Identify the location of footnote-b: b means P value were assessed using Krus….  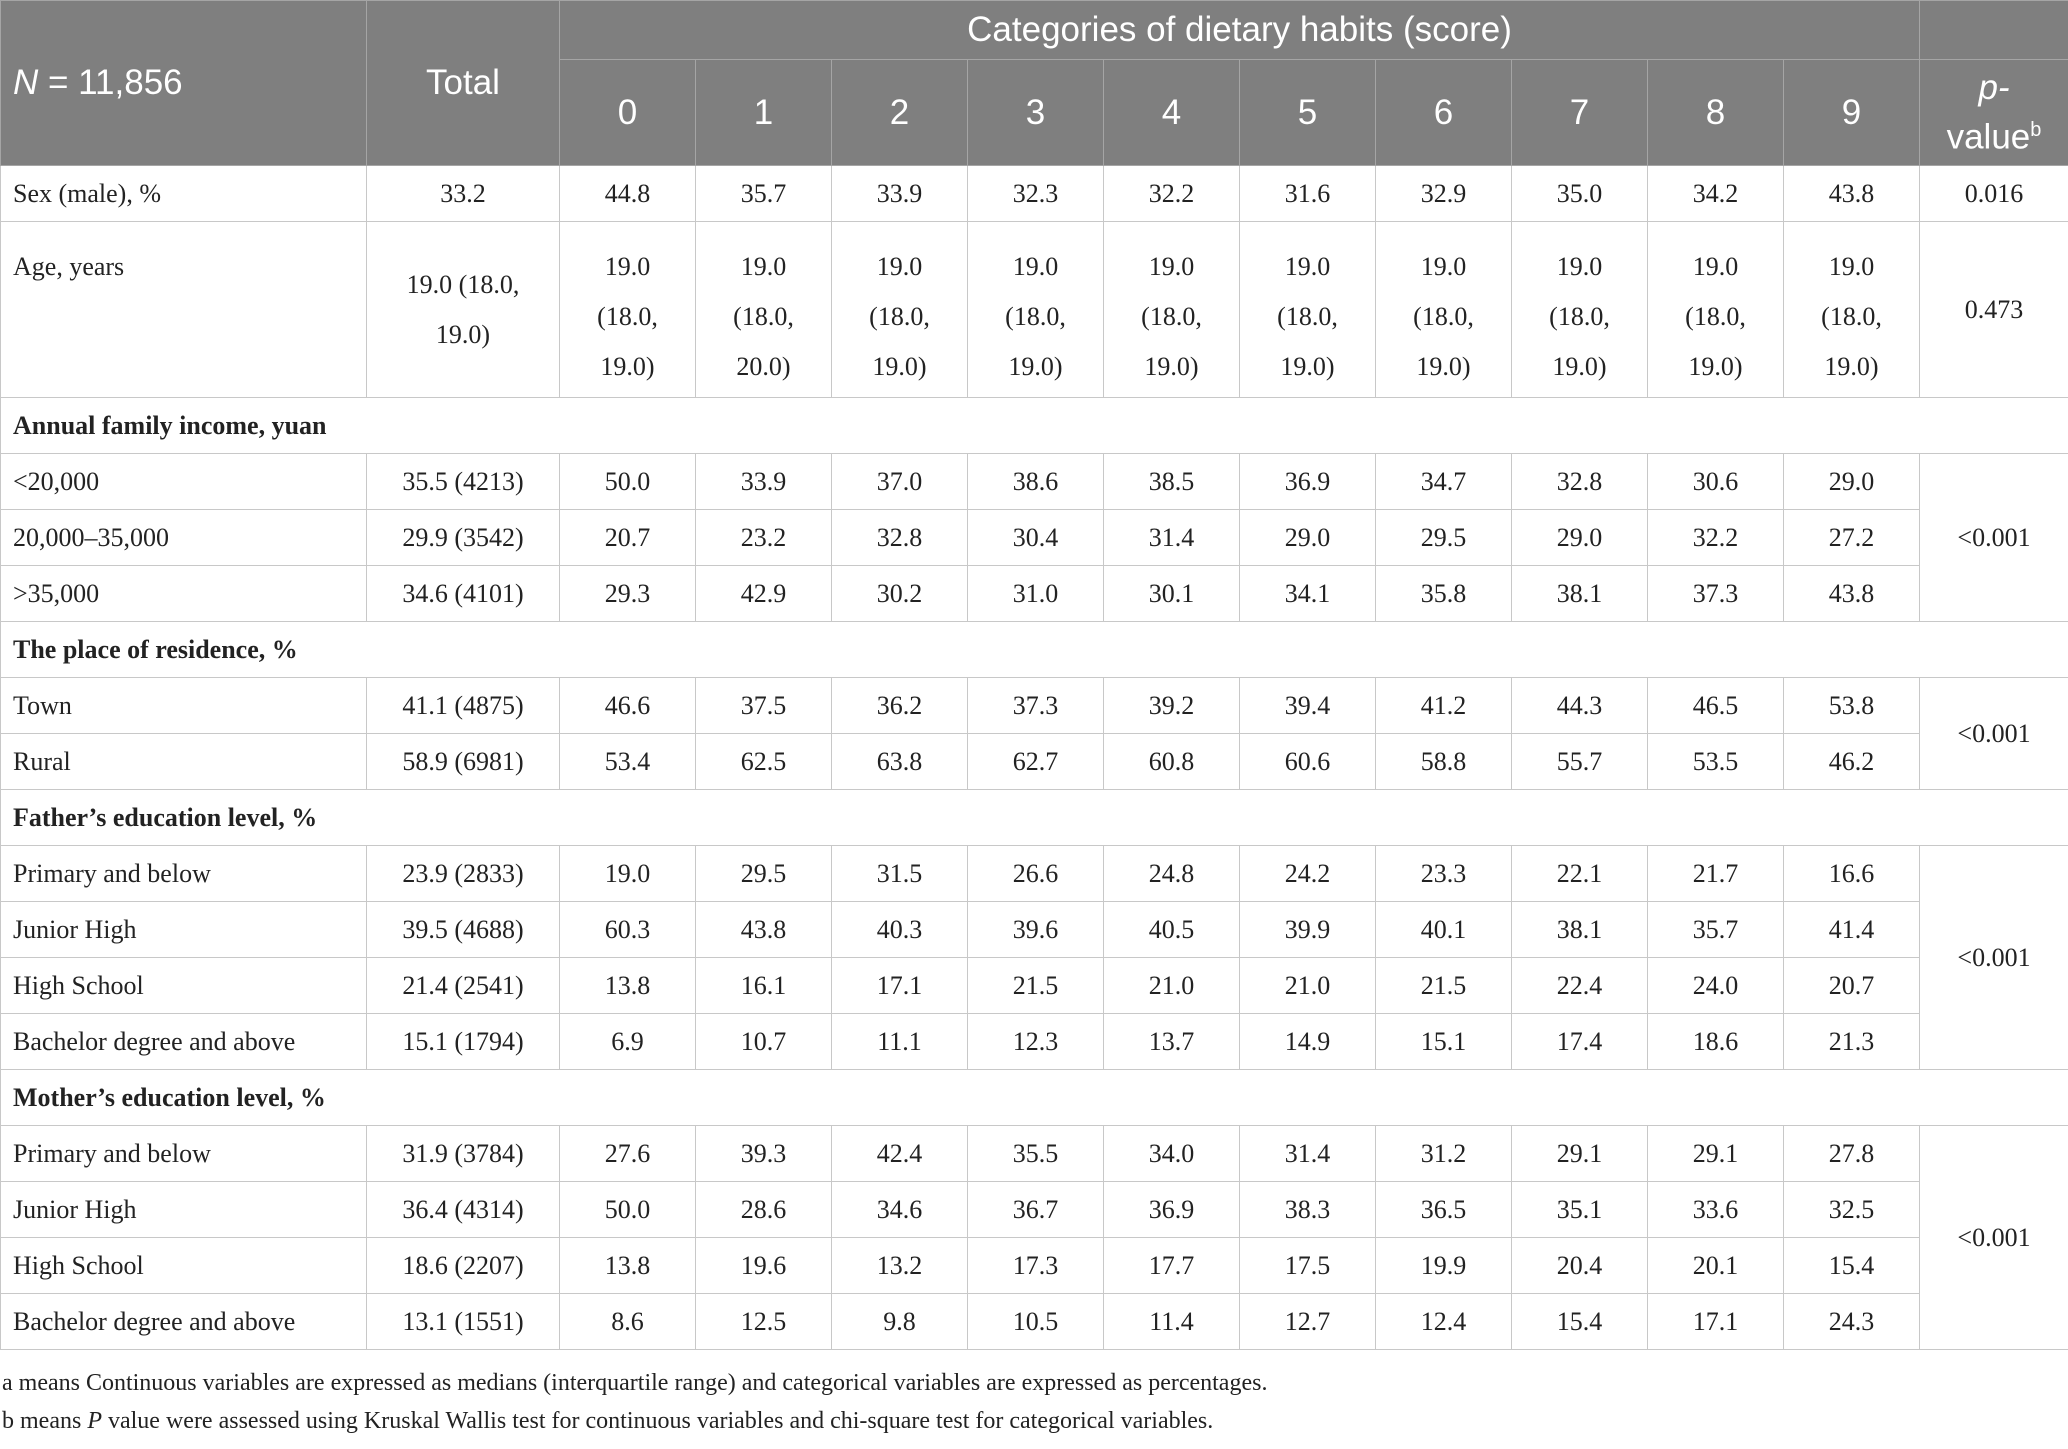
(1035, 1421).